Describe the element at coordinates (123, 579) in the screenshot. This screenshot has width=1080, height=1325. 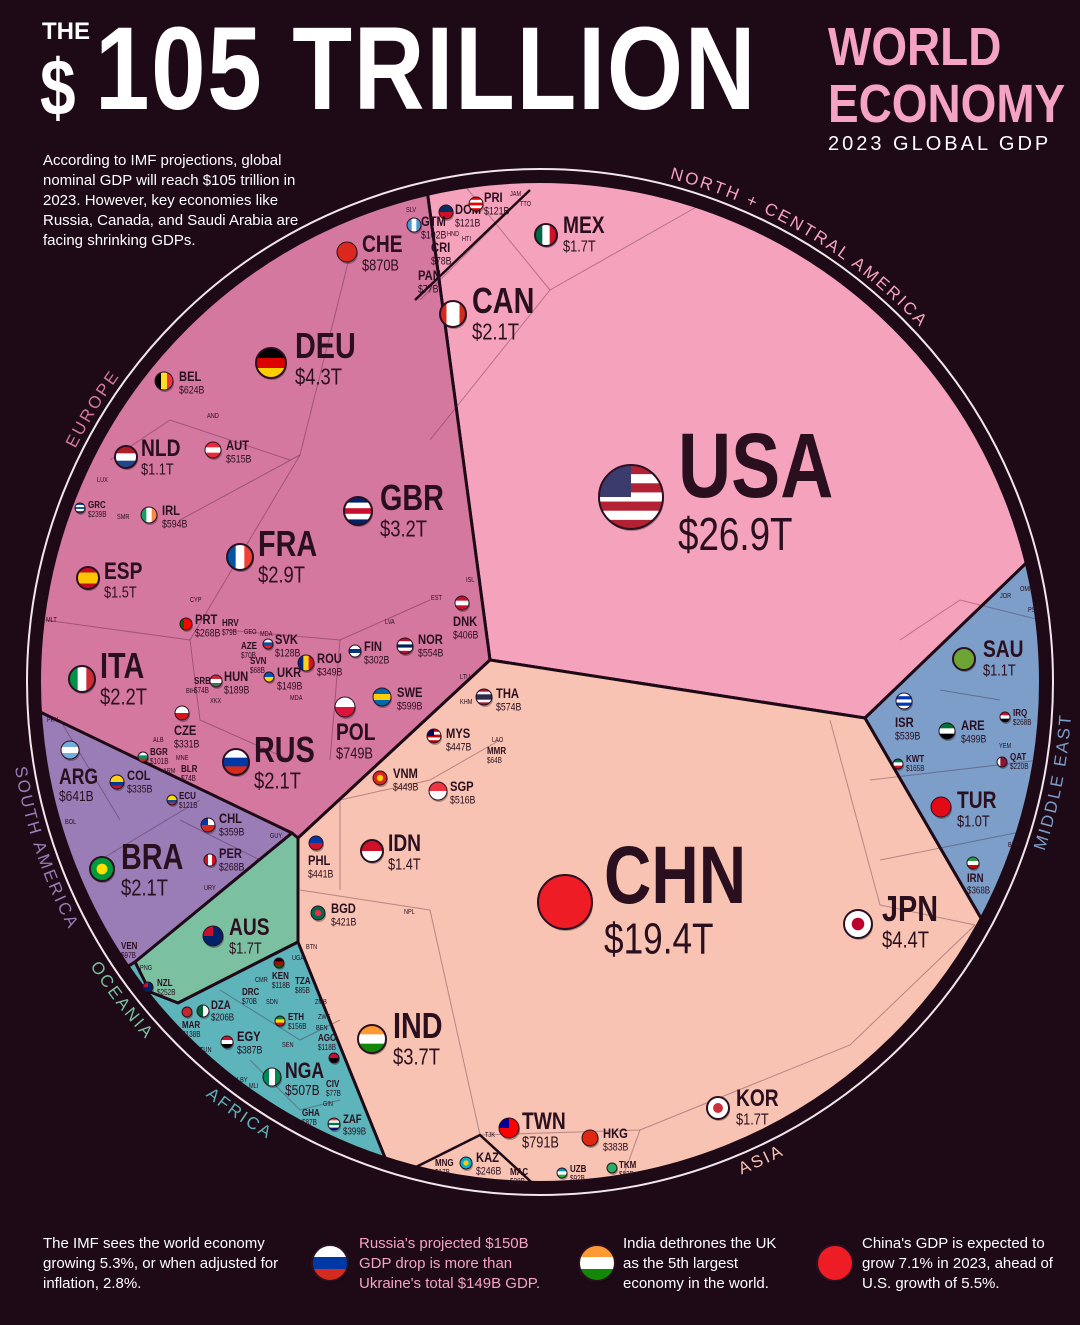
I see `country-label-esp: ESP$1.5T` at that location.